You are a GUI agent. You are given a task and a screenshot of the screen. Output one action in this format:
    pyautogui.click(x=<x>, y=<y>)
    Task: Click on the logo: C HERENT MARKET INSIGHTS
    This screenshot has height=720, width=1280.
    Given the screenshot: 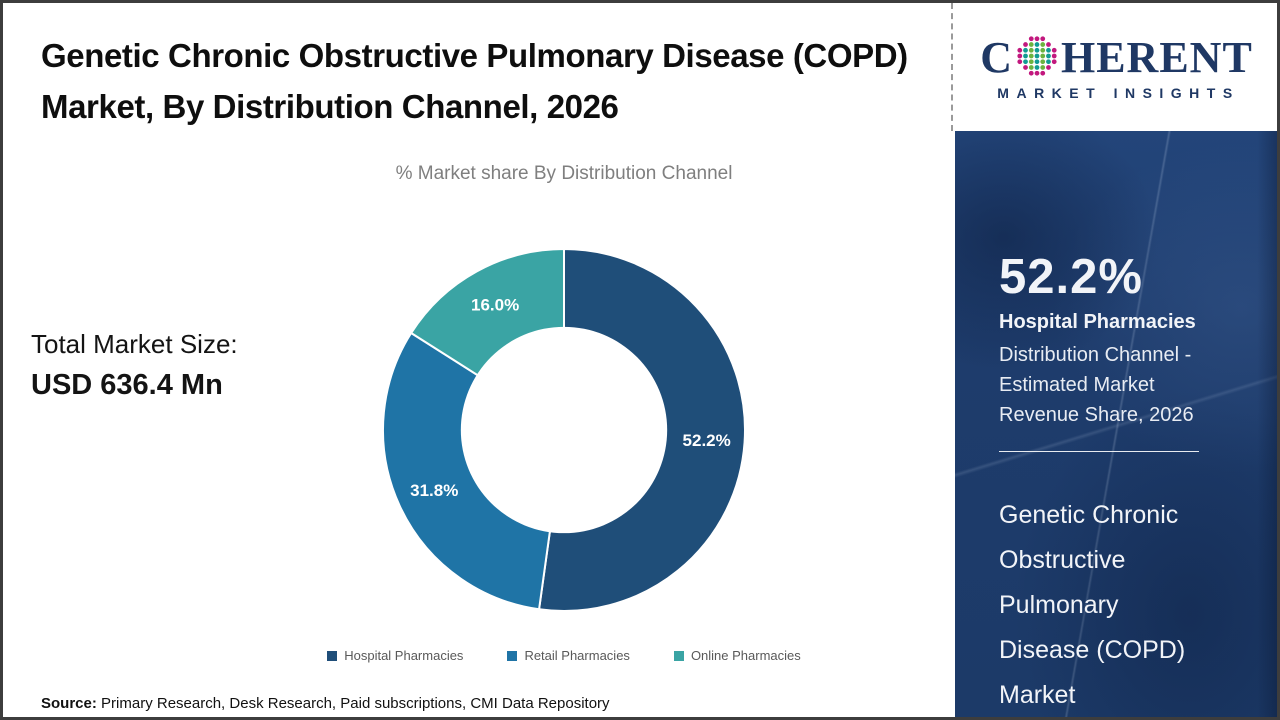 What is the action you would take?
    pyautogui.click(x=1114, y=67)
    